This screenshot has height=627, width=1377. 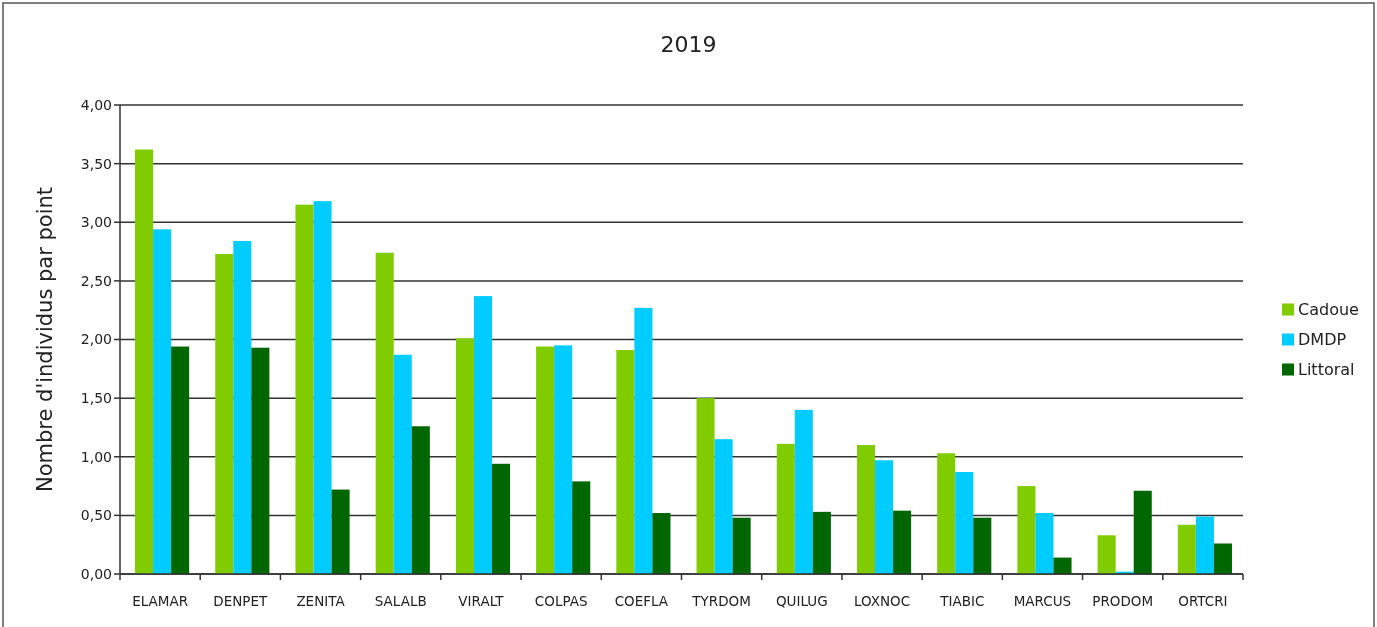 What do you see at coordinates (96, 456) in the screenshot?
I see `y-tick-label: 1,00` at bounding box center [96, 456].